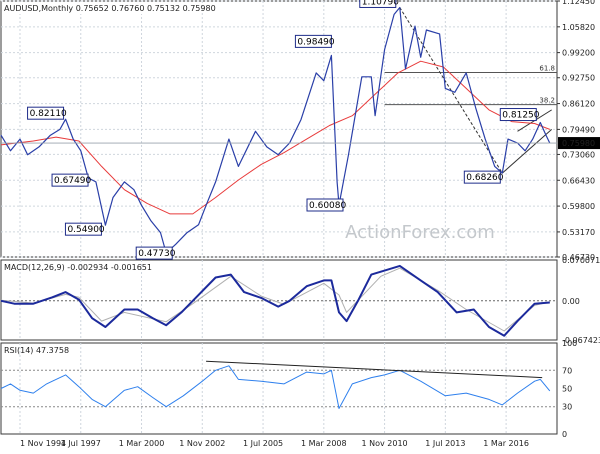  I want to click on rsi-y-tick-label: 70, so click(567, 370).